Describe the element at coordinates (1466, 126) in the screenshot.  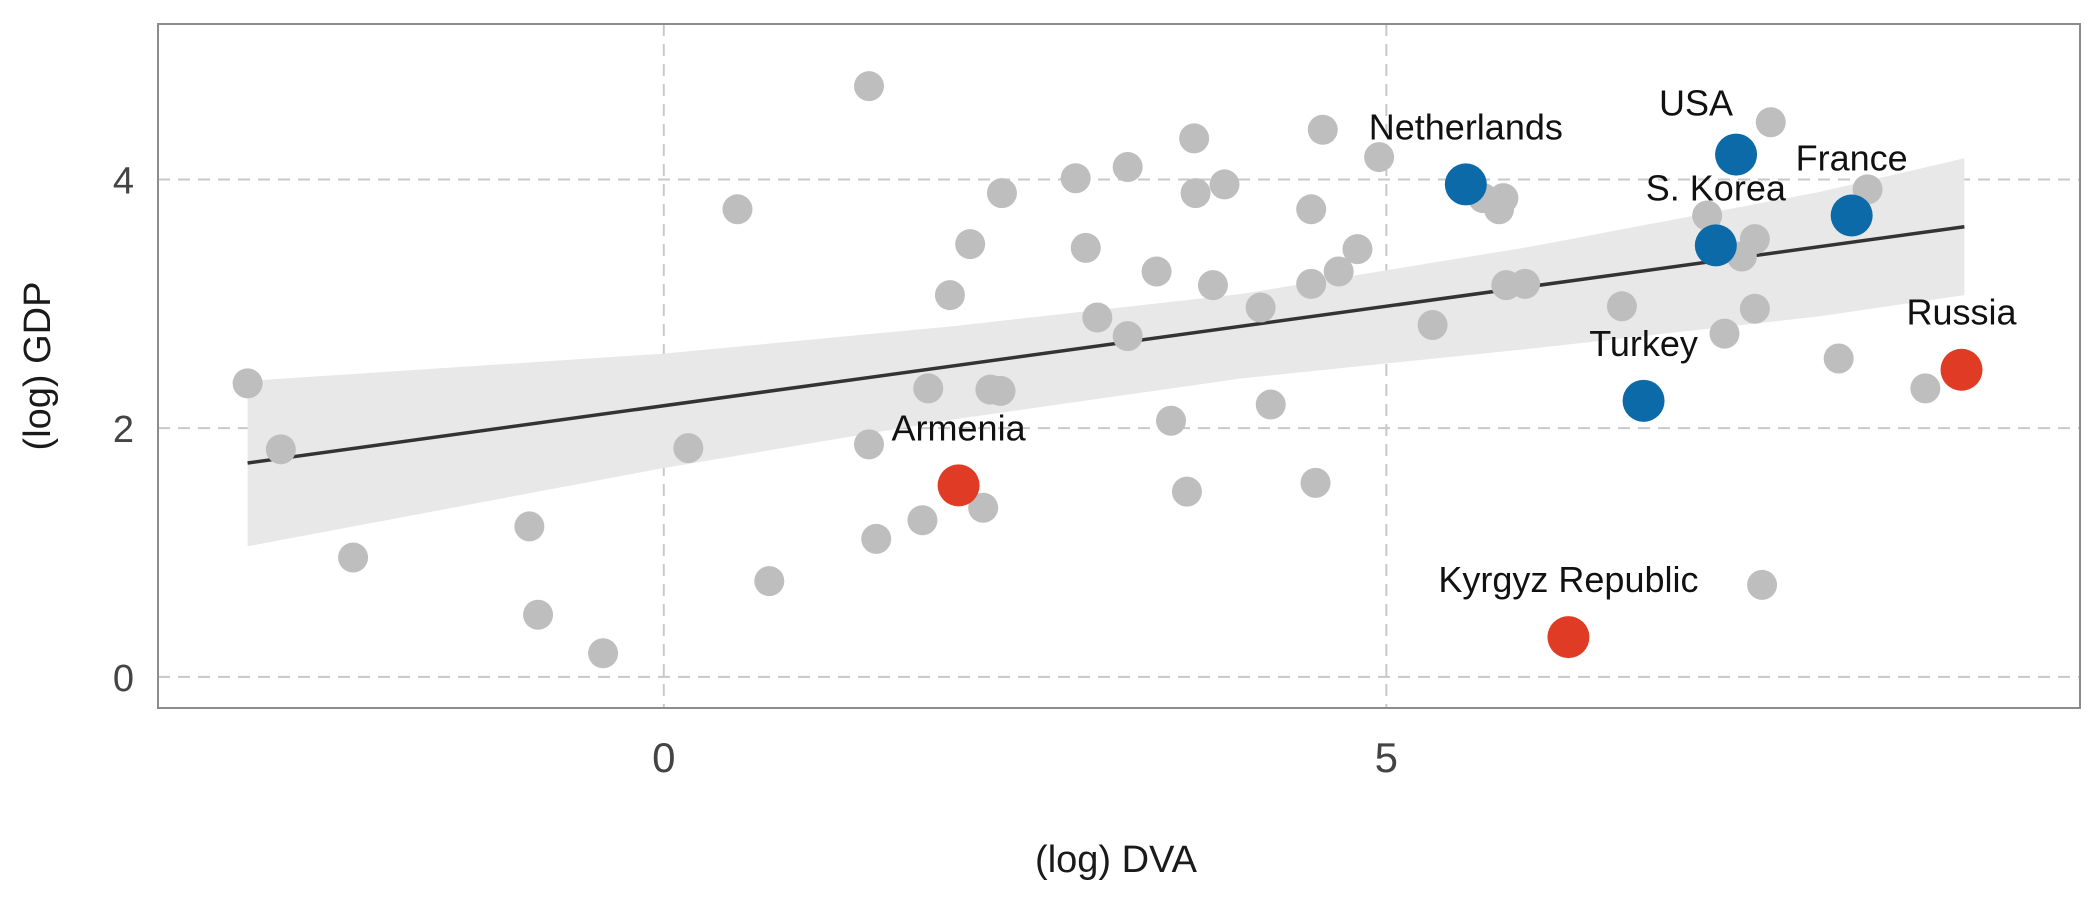
I see `point-label: Netherlands` at that location.